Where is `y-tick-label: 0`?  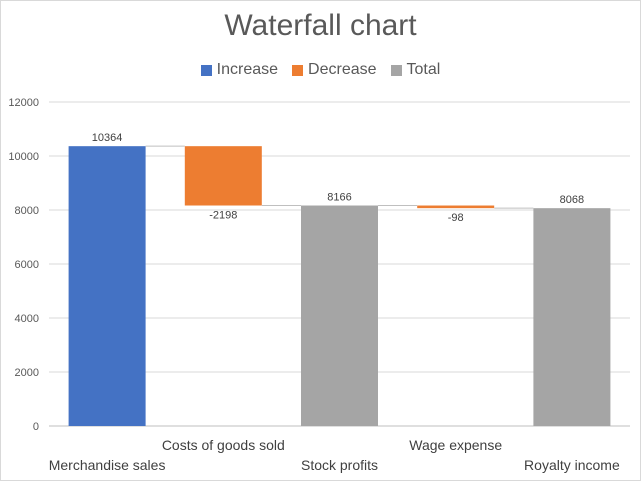
y-tick-label: 0 is located at coordinates (36, 427).